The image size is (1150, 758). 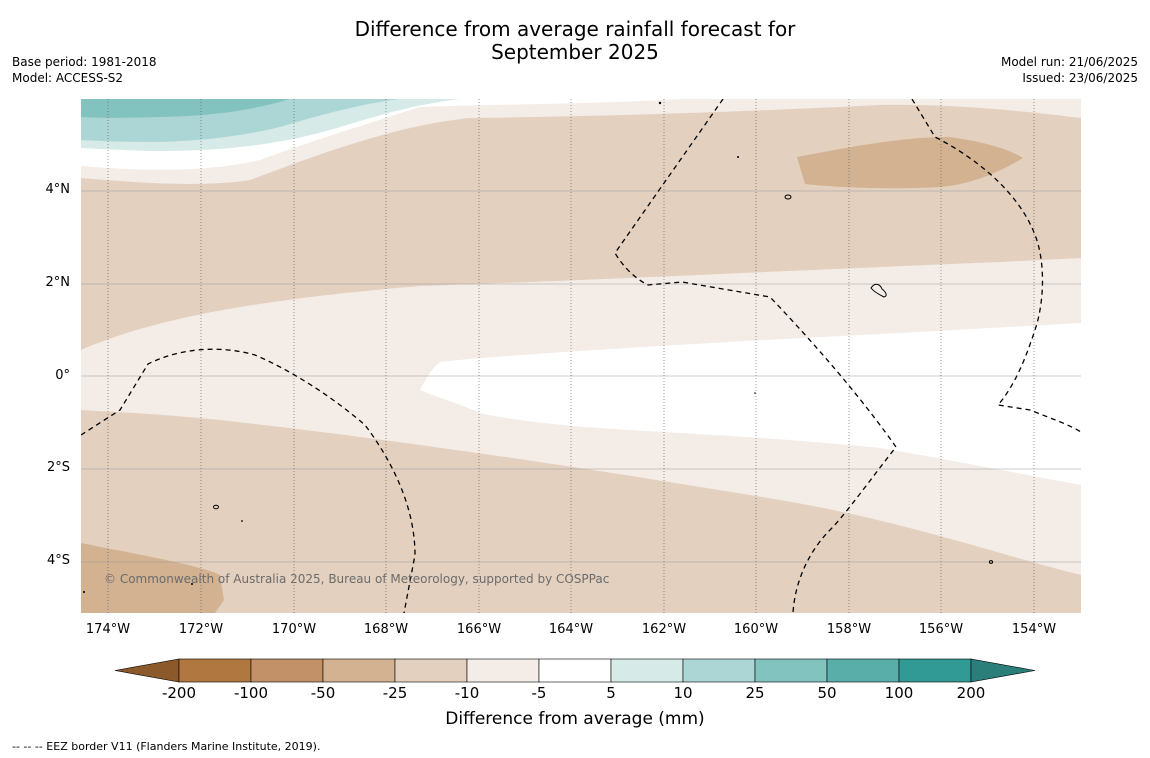 I want to click on colorbar-bin-m50-m25, so click(x=359, y=670).